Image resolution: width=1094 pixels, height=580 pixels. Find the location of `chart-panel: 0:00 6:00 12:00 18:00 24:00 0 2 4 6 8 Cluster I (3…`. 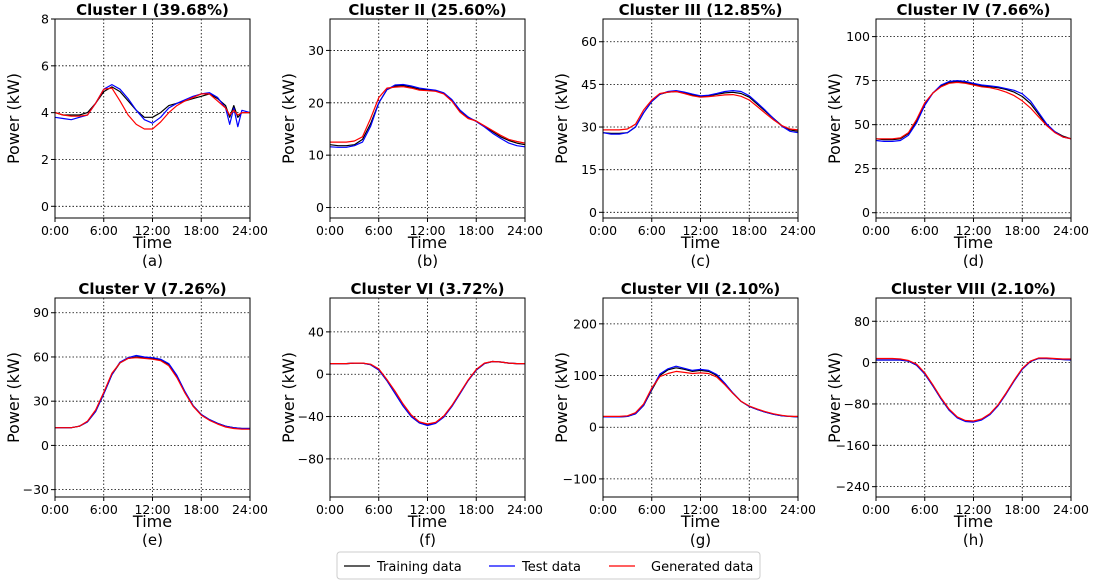

chart-panel: 0:00 6:00 12:00 18:00 24:00 0 2 4 6 8 Cluster I (3… is located at coordinates (136, 135).